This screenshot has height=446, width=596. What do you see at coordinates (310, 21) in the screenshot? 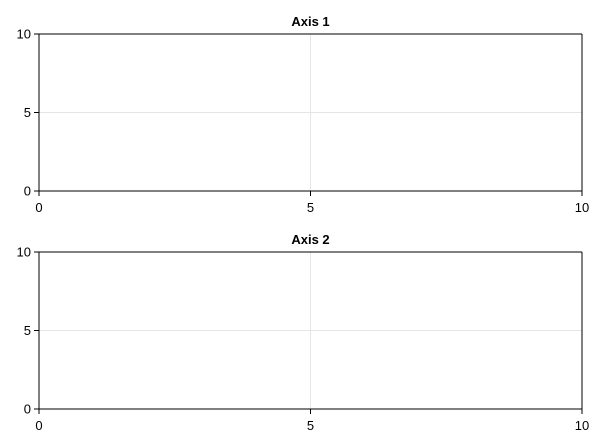
I see `chart-title: Axis 1` at bounding box center [310, 21].